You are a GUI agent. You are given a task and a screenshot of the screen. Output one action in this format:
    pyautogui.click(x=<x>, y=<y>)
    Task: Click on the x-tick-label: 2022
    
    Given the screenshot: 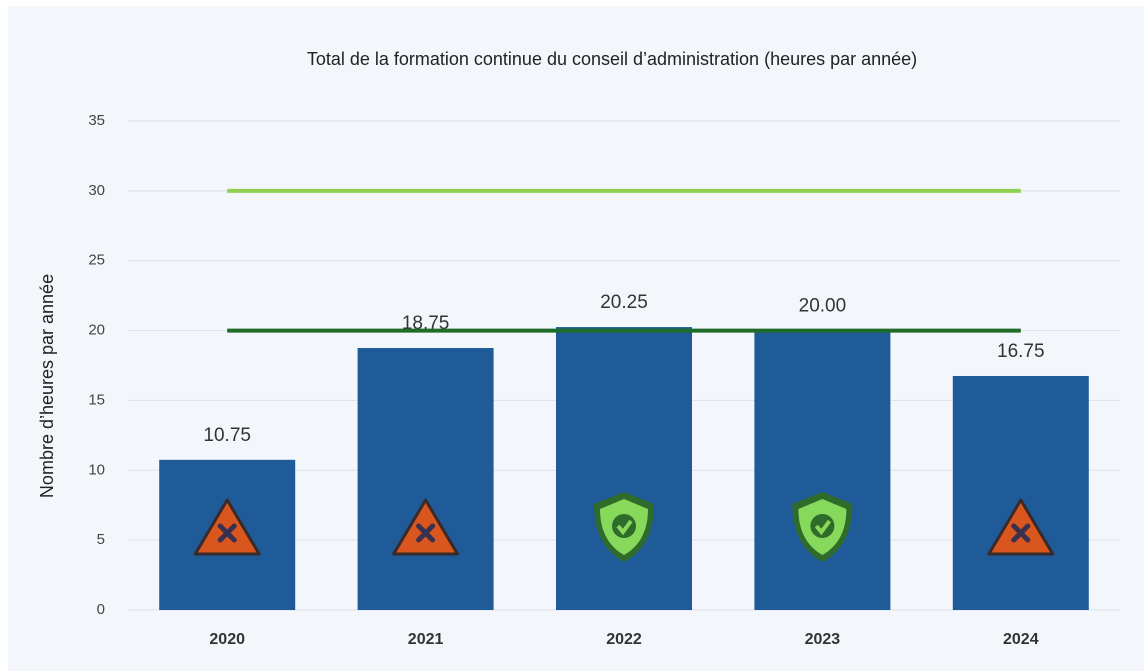 What is the action you would take?
    pyautogui.click(x=624, y=639)
    